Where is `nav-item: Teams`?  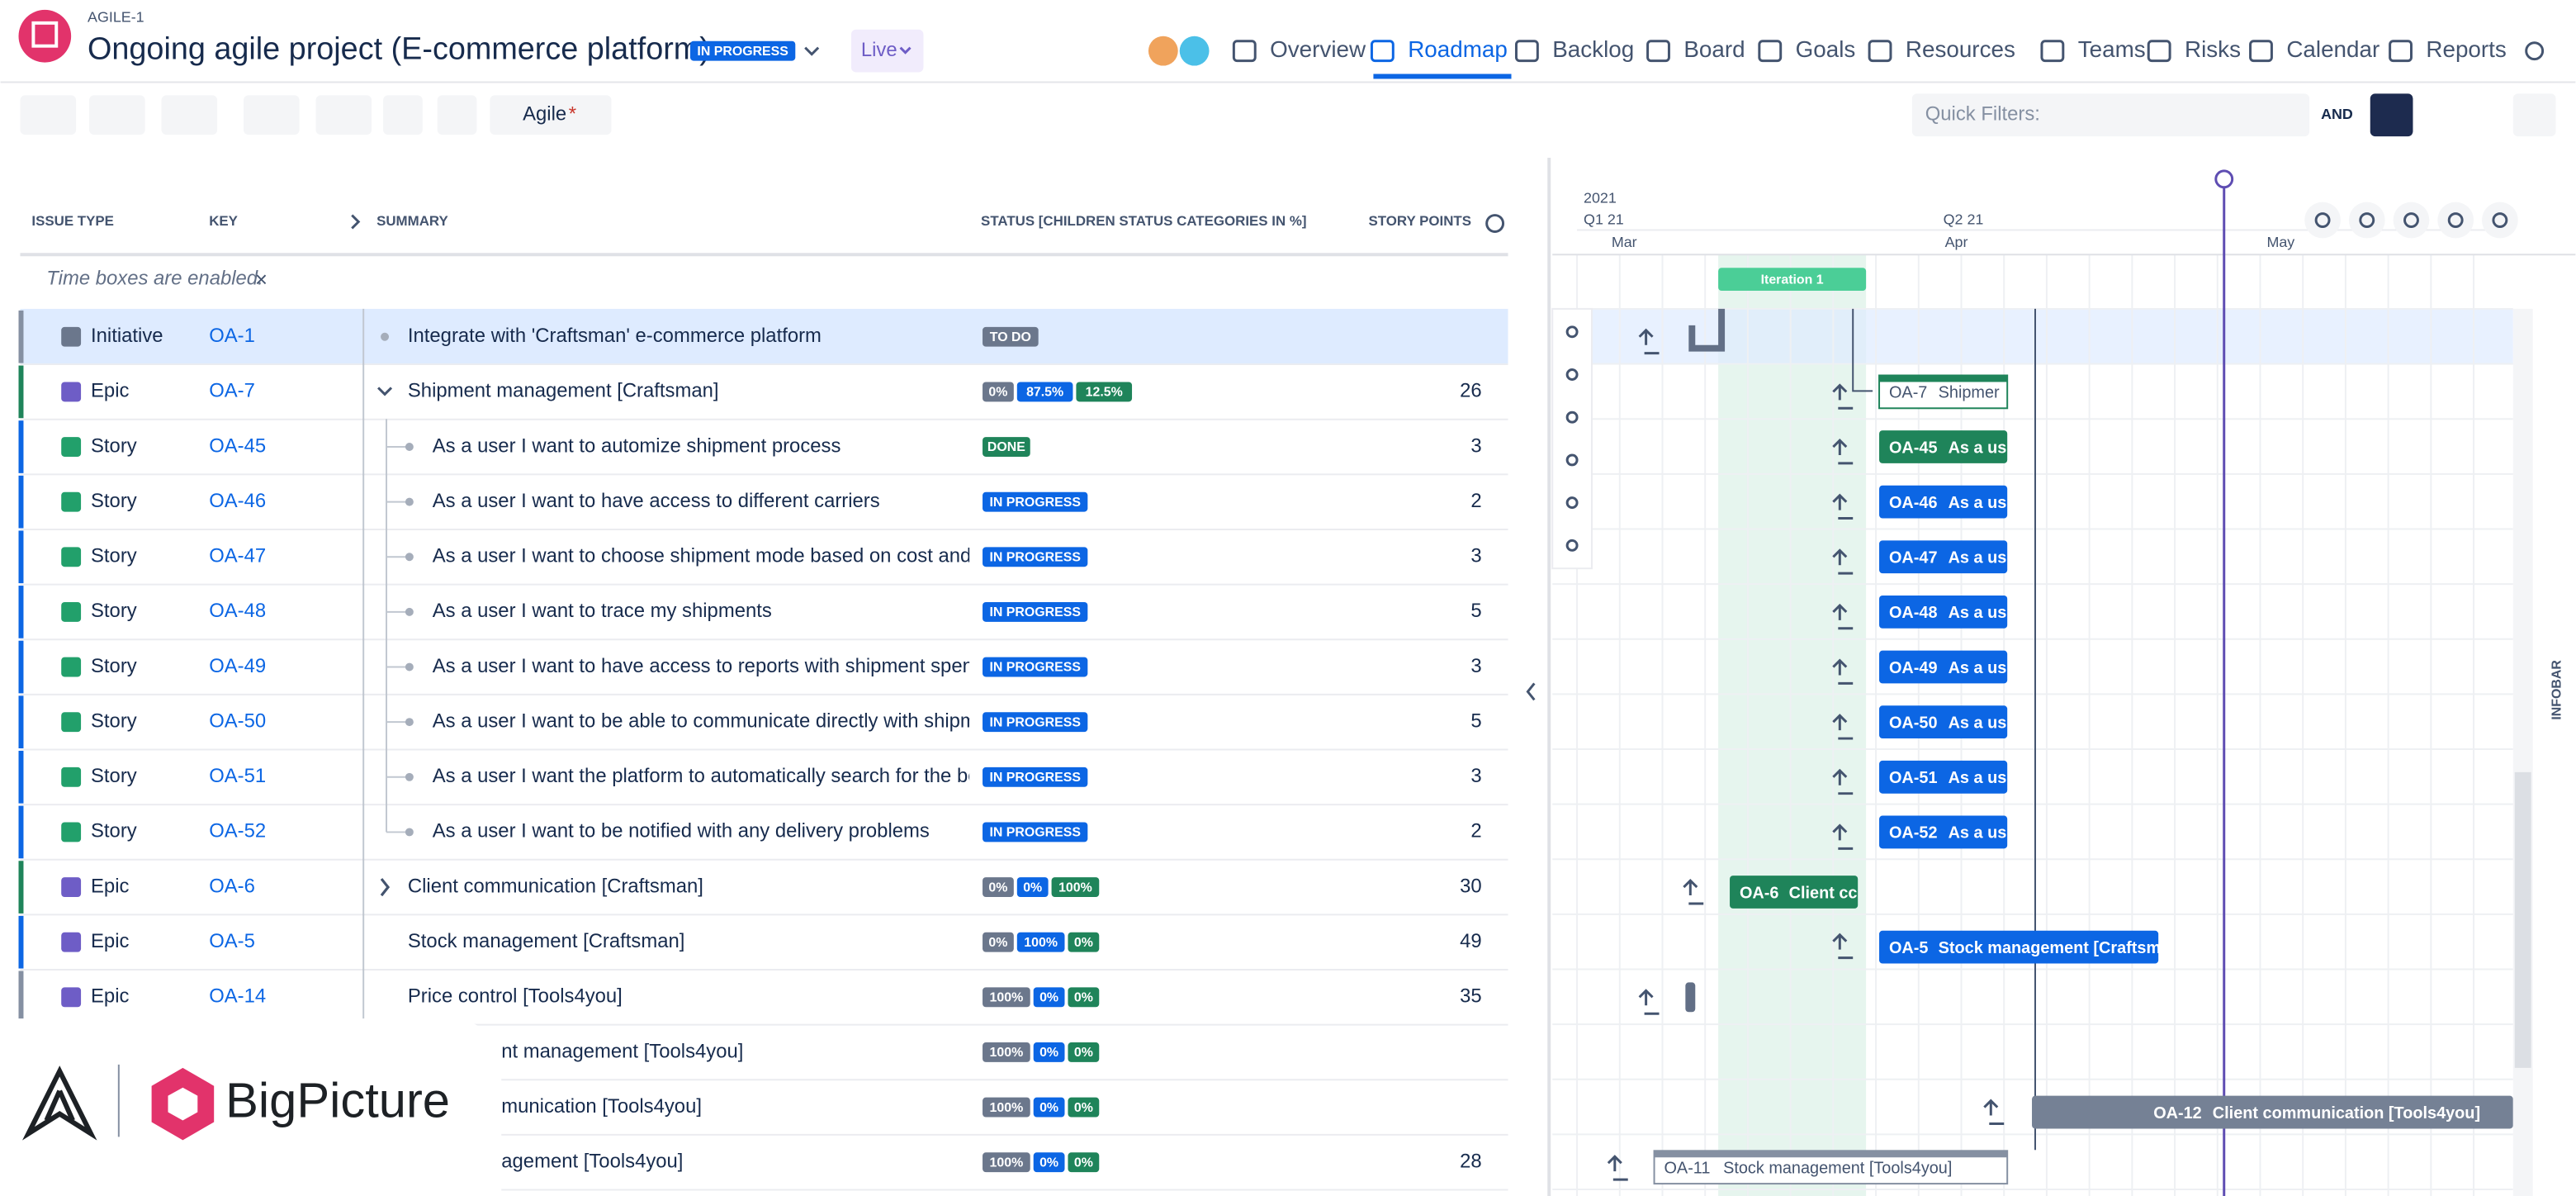 nav-item: Teams is located at coordinates (2112, 49).